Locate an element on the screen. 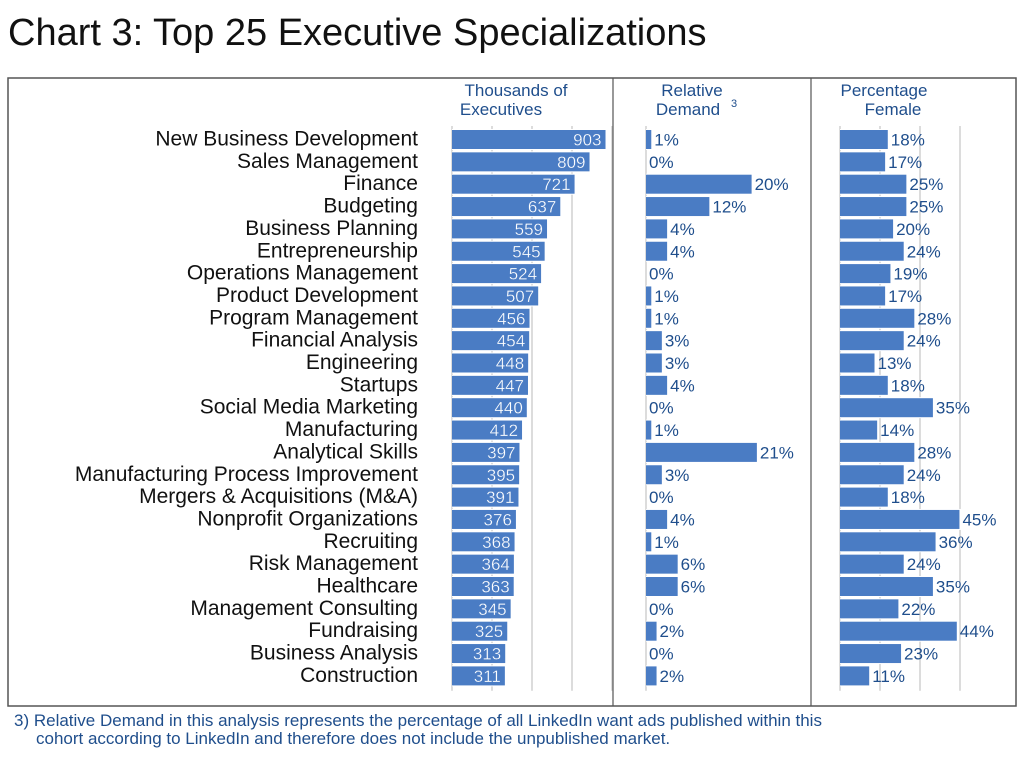 Image resolution: width=1024 pixels, height=780 pixels. data-label: 25% is located at coordinates (926, 207).